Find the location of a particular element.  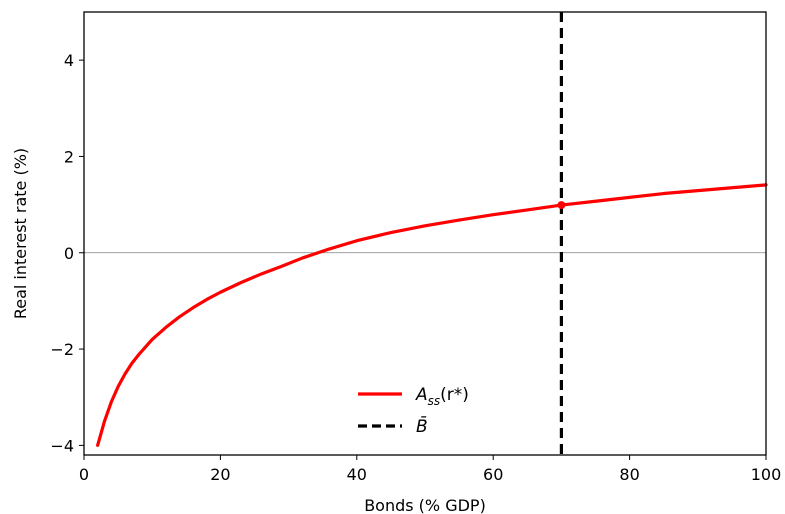

y-tick-label: 0 is located at coordinates (69, 253).